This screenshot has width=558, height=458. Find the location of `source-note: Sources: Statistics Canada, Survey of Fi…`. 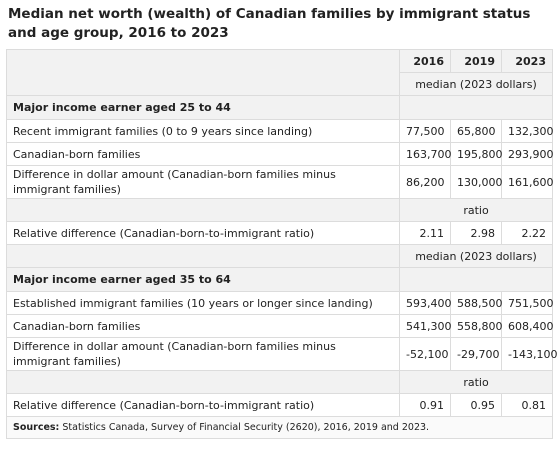

source-note: Sources: Statistics Canada, Survey of Fi… is located at coordinates (279, 427).